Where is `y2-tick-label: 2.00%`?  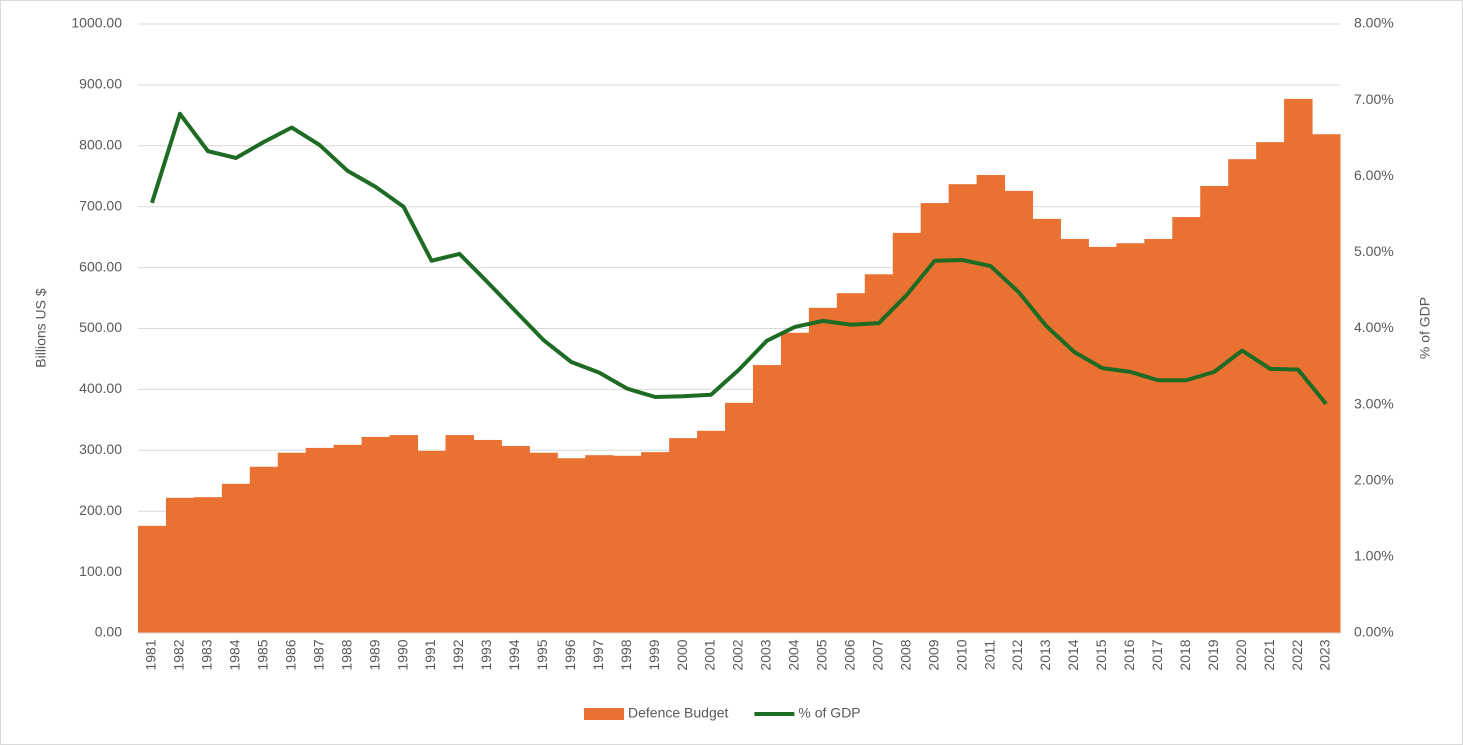
y2-tick-label: 2.00% is located at coordinates (1374, 479).